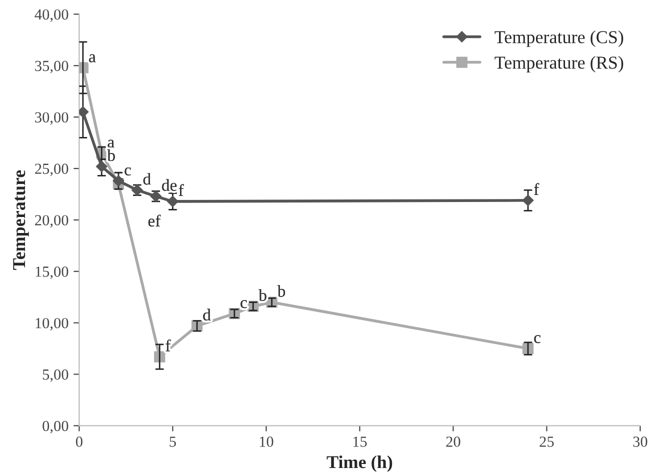 This screenshot has width=660, height=473. Describe the element at coordinates (154, 220) in the screenshot. I see `annotation: ef` at that location.